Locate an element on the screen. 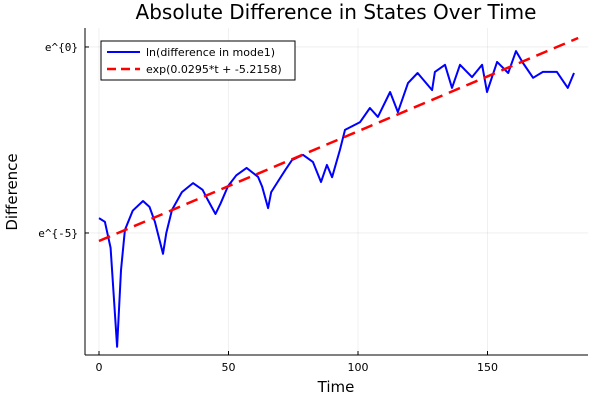 The image size is (600, 400). chart-title: Absolute Difference in States Over Time is located at coordinates (336, 12).